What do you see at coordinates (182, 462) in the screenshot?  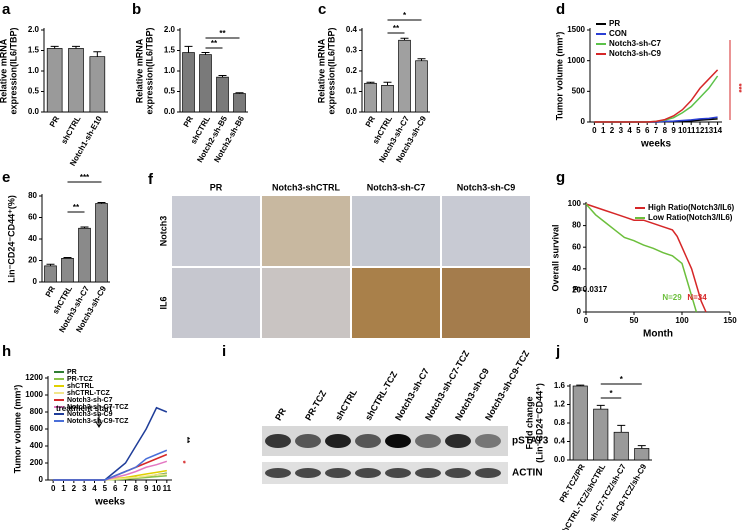 I see `annotation: *` at bounding box center [182, 462].